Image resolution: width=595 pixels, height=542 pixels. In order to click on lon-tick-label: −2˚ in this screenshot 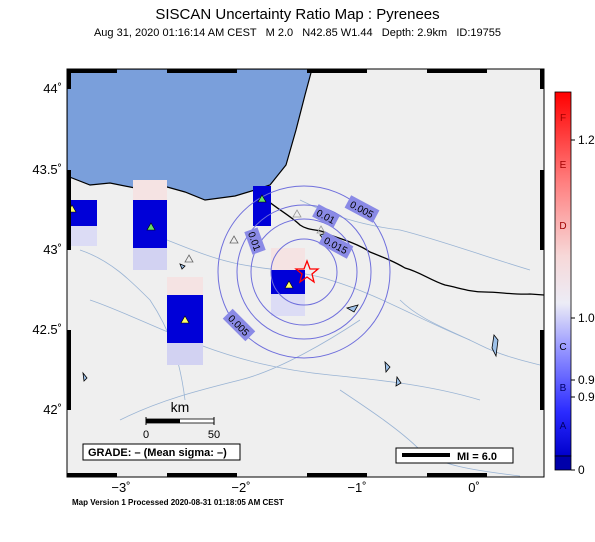, I will do `click(240, 487)`.